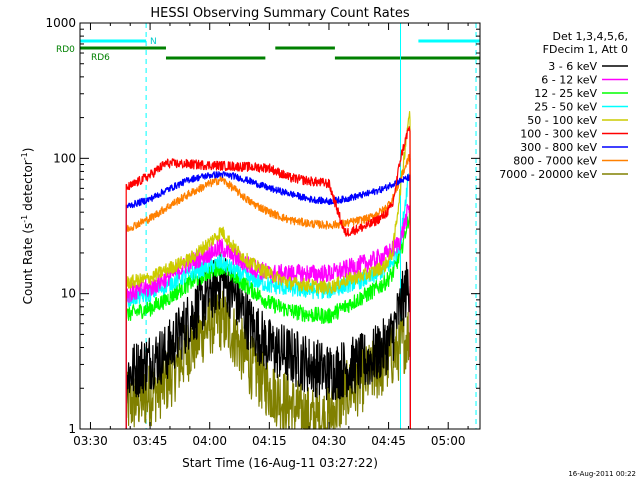 The height and width of the screenshot is (480, 640). I want to click on x-tick-label: 04:45, so click(388, 441).